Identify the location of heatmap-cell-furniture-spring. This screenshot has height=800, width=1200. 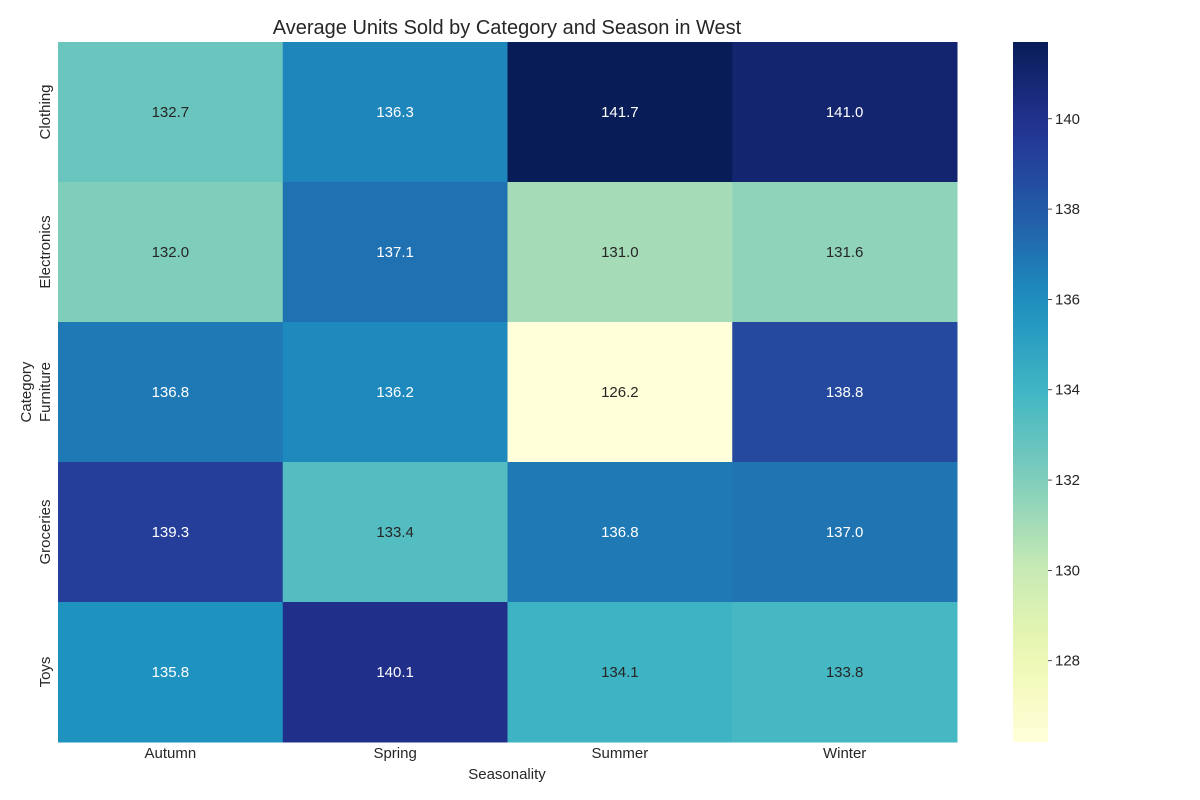
(395, 392).